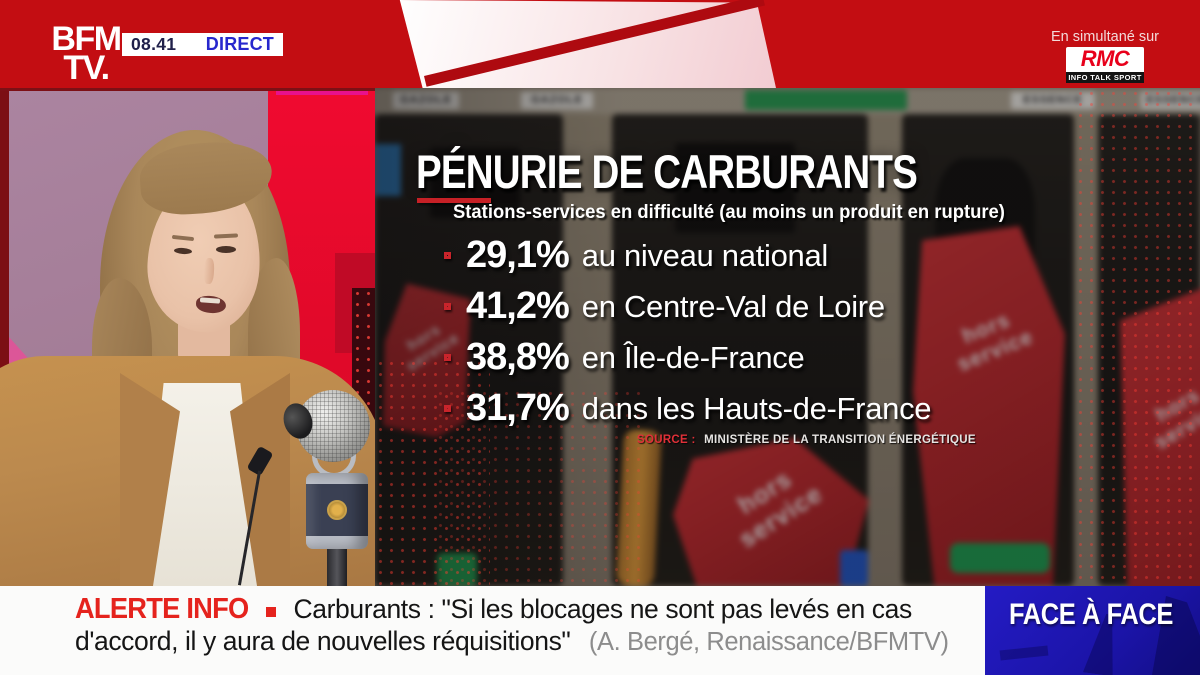  What do you see at coordinates (768, 642) in the screenshot?
I see `headline-attribution: (A. Bergé, Renaissance/BFMTV)` at bounding box center [768, 642].